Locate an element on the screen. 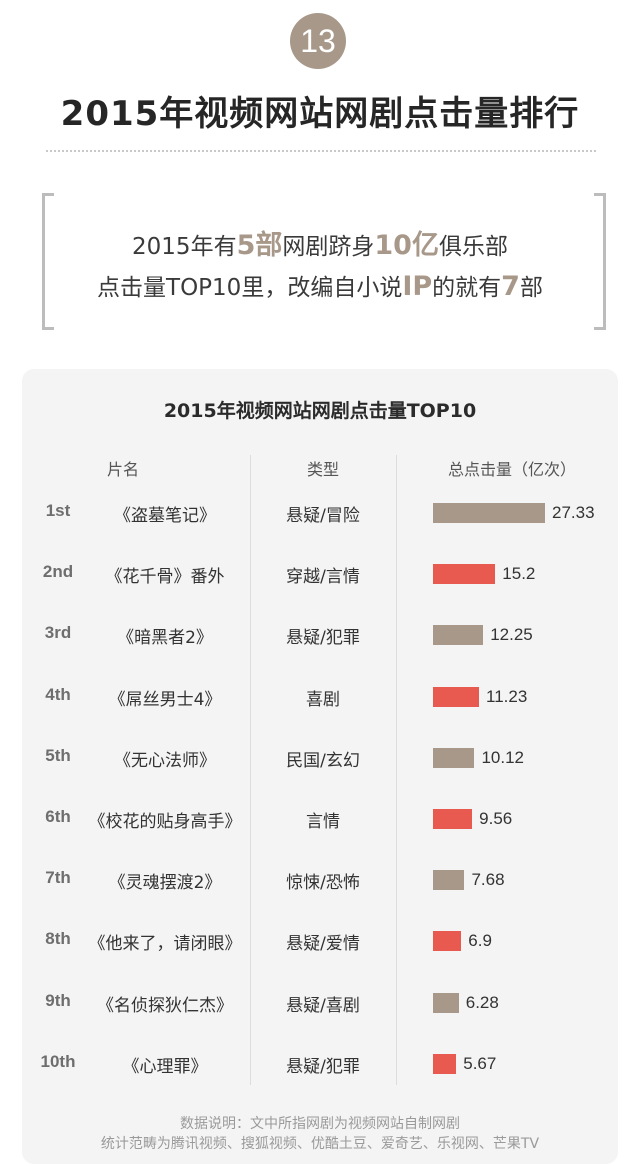 Image resolution: width=640 pixels, height=1175 pixels. rank-label: 5th is located at coordinates (58, 755).